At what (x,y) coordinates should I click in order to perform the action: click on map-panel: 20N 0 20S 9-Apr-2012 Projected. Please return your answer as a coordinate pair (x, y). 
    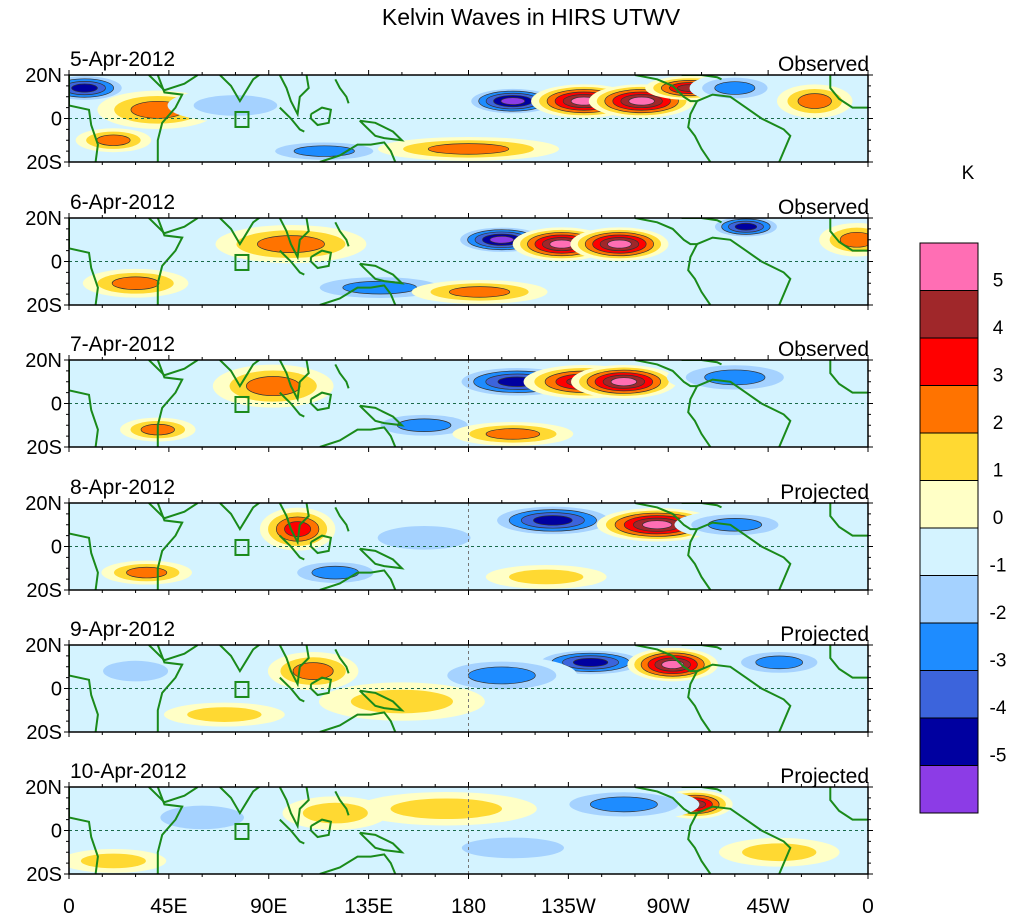
    Looking at the image, I should click on (449, 681).